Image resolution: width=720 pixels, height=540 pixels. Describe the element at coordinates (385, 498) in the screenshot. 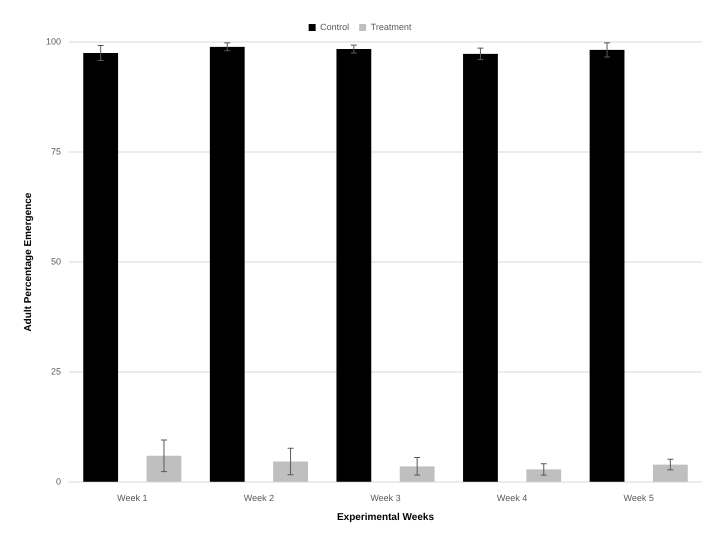

I see `x-tick-label: Week 3` at that location.